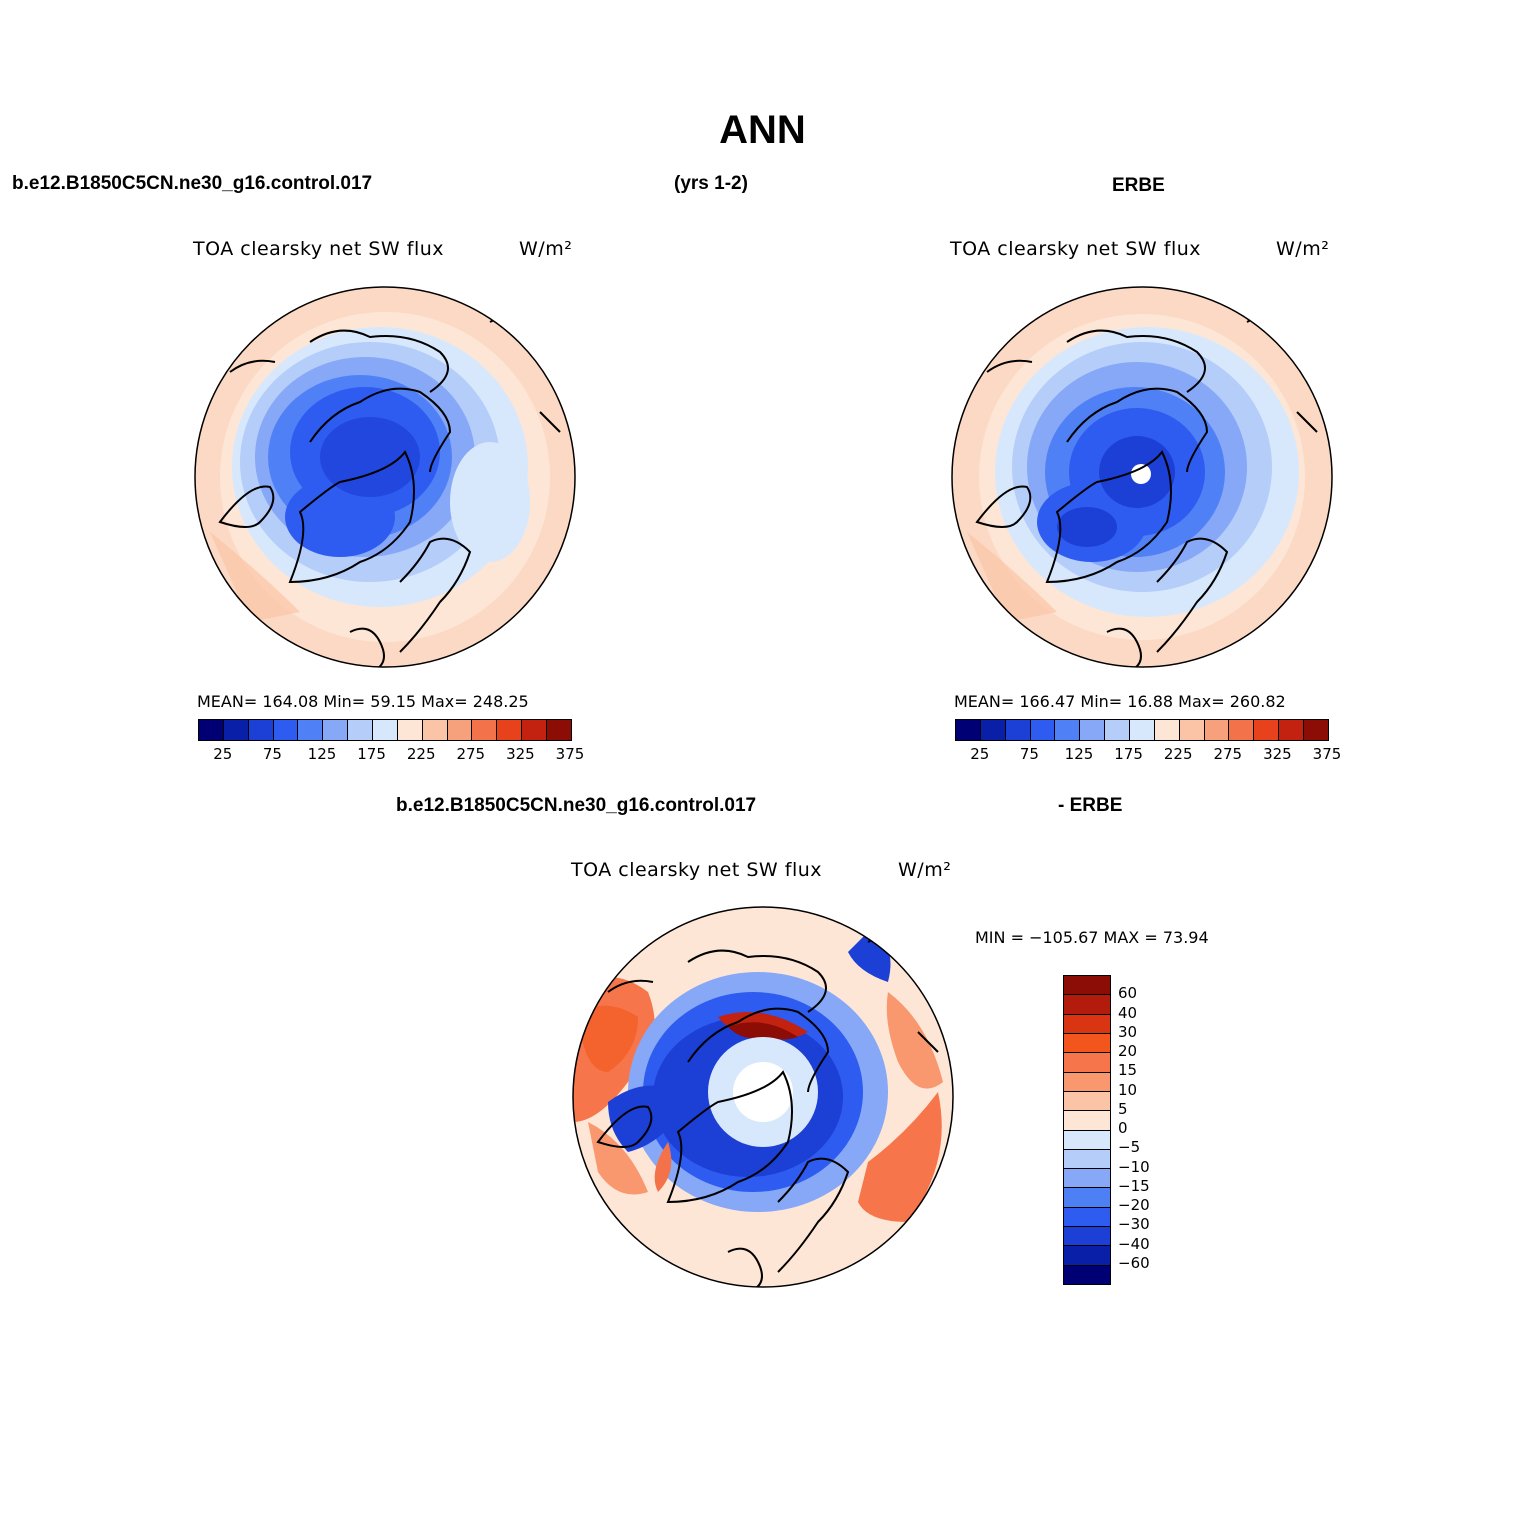 The height and width of the screenshot is (1525, 1525). Describe the element at coordinates (711, 183) in the screenshot. I see `years-label: (yrs 1-2)` at that location.